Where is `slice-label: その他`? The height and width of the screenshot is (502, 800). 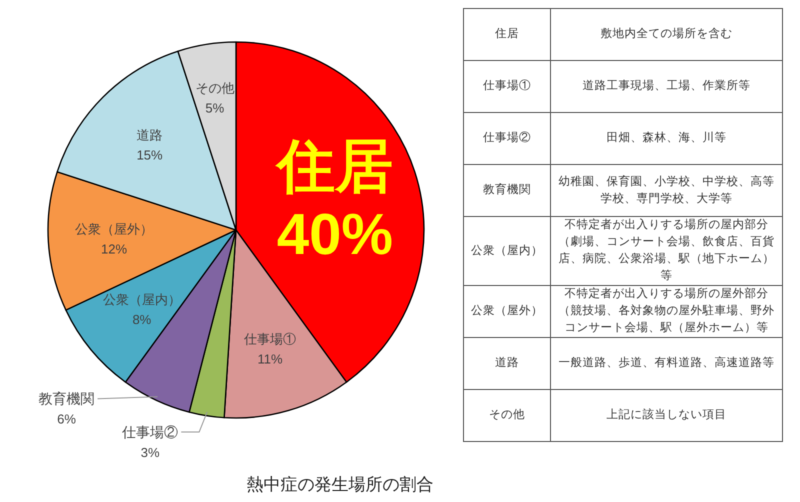
slice-label: その他 is located at coordinates (214, 88).